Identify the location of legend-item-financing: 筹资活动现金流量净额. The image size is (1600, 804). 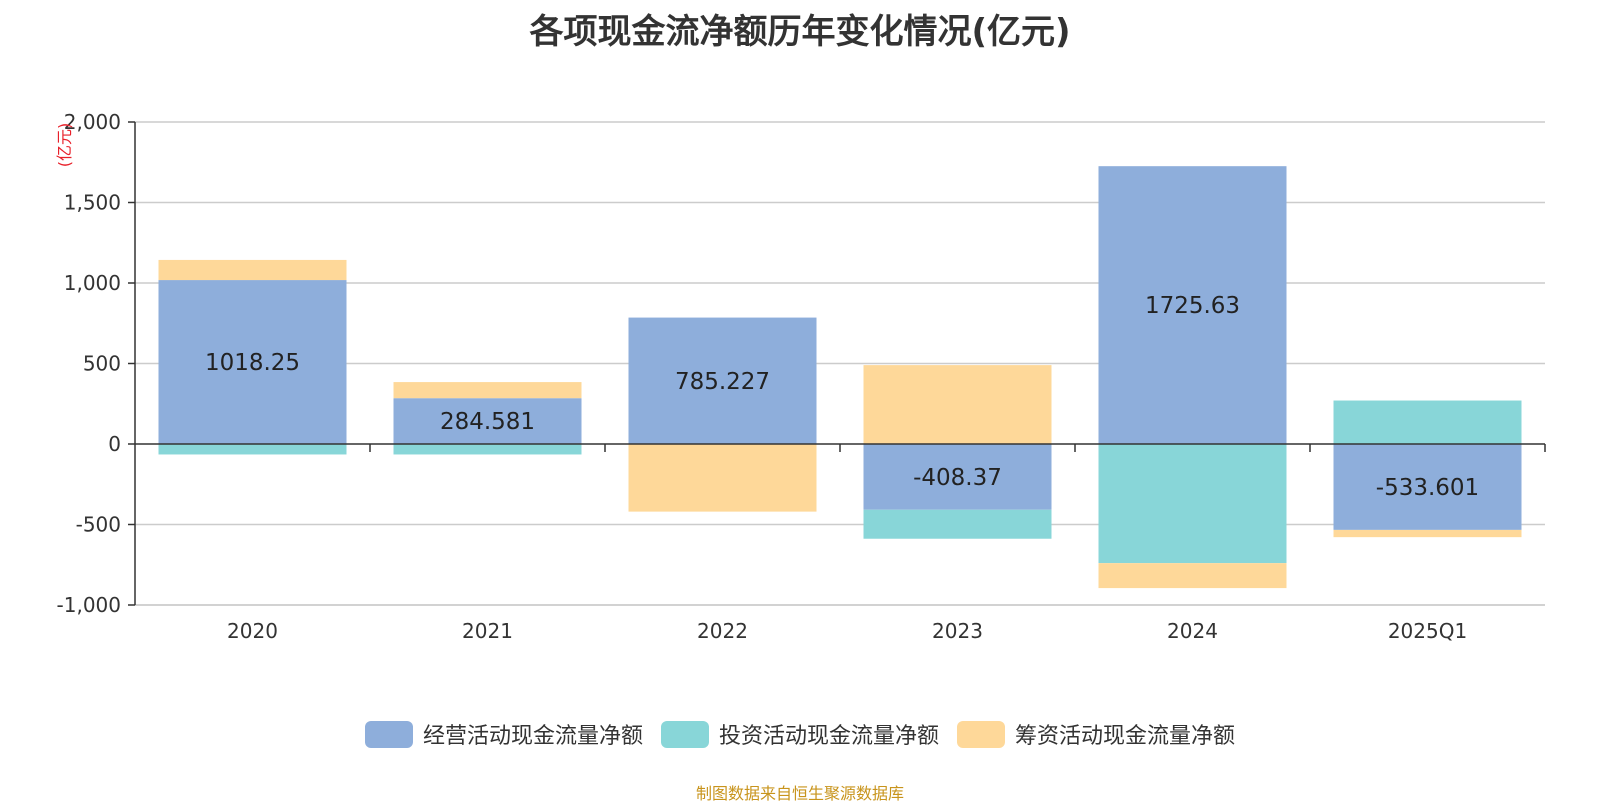
(1096, 734).